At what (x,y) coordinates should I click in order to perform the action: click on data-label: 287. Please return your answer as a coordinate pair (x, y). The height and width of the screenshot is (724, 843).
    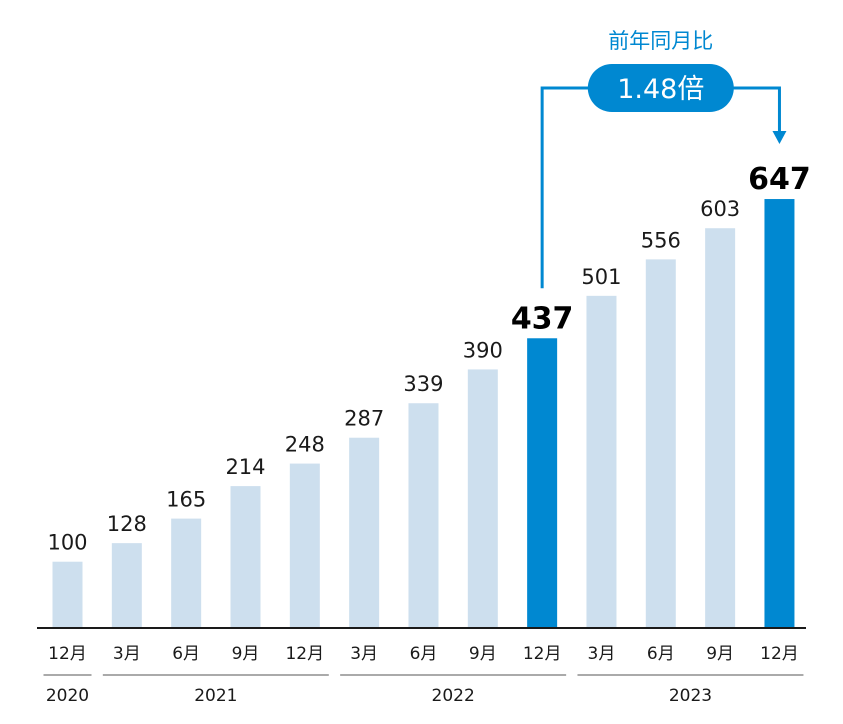
    Looking at the image, I should click on (364, 419).